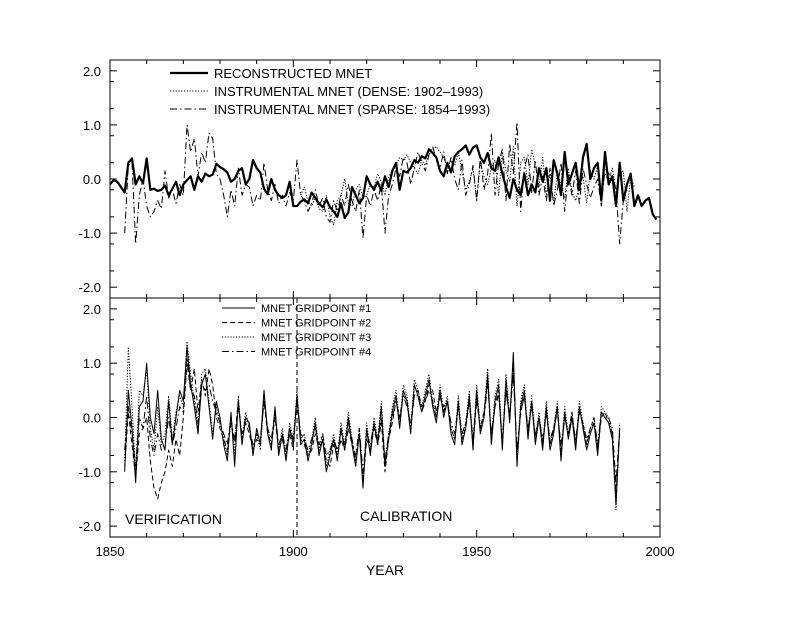 Image resolution: width=792 pixels, height=617 pixels. Describe the element at coordinates (110, 551) in the screenshot. I see `x-tick-label: 1850` at that location.